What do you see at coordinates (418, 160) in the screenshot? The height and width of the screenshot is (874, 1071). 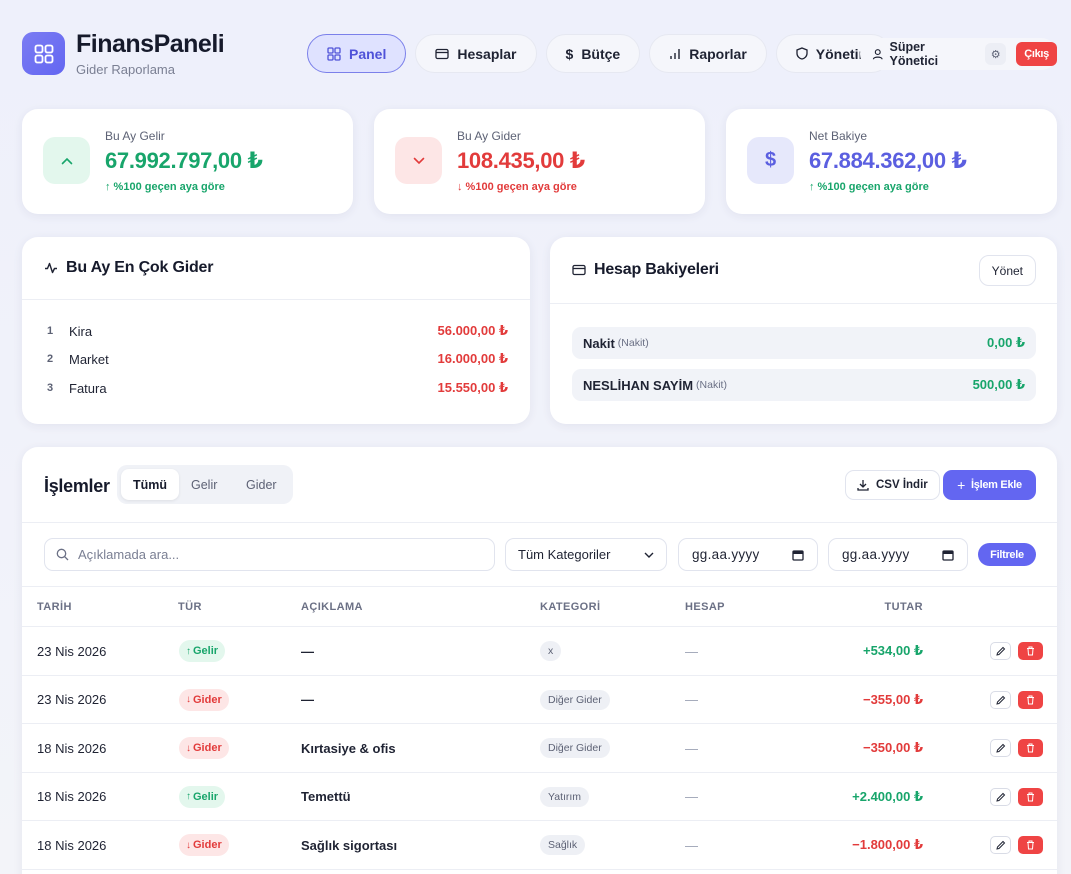 I see `chevron-down-icon` at bounding box center [418, 160].